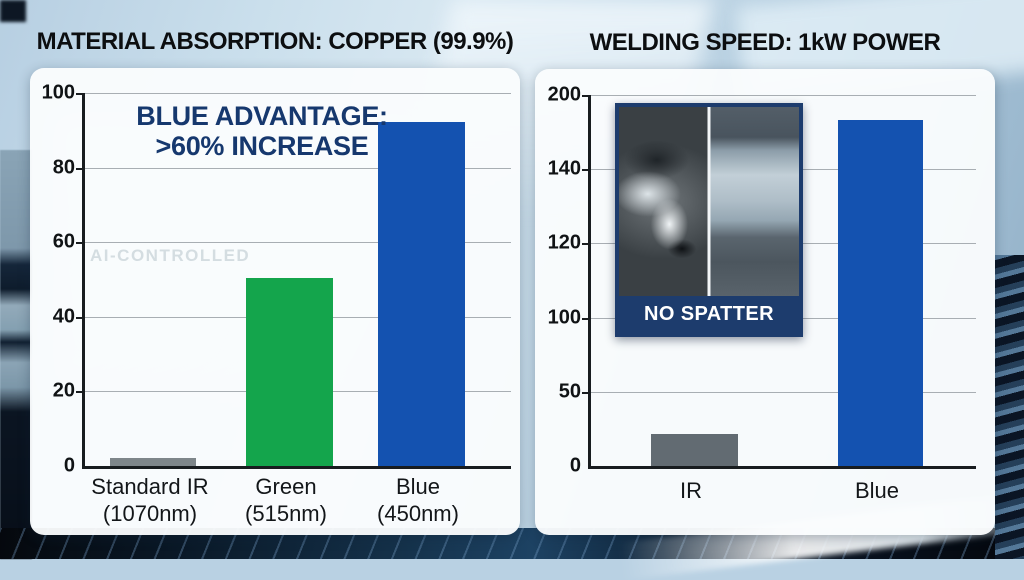  What do you see at coordinates (694, 450) in the screenshot?
I see `bar-ir` at bounding box center [694, 450].